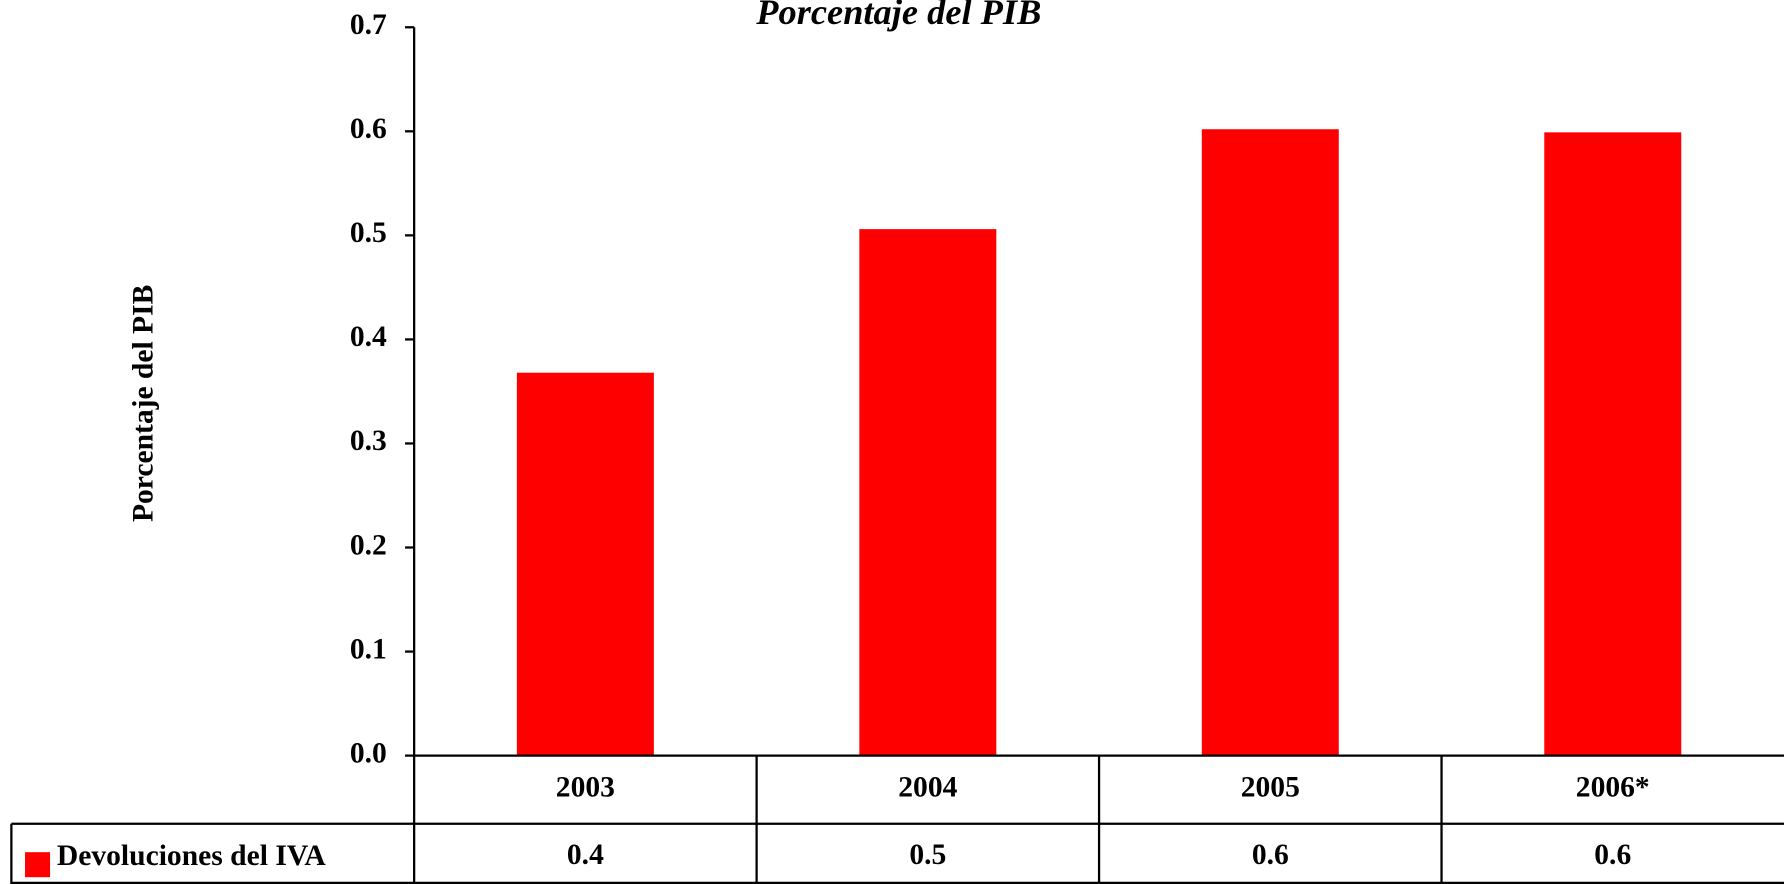 This screenshot has width=1784, height=884. Describe the element at coordinates (368, 337) in the screenshot. I see `y-tick-label: 0.4` at that location.